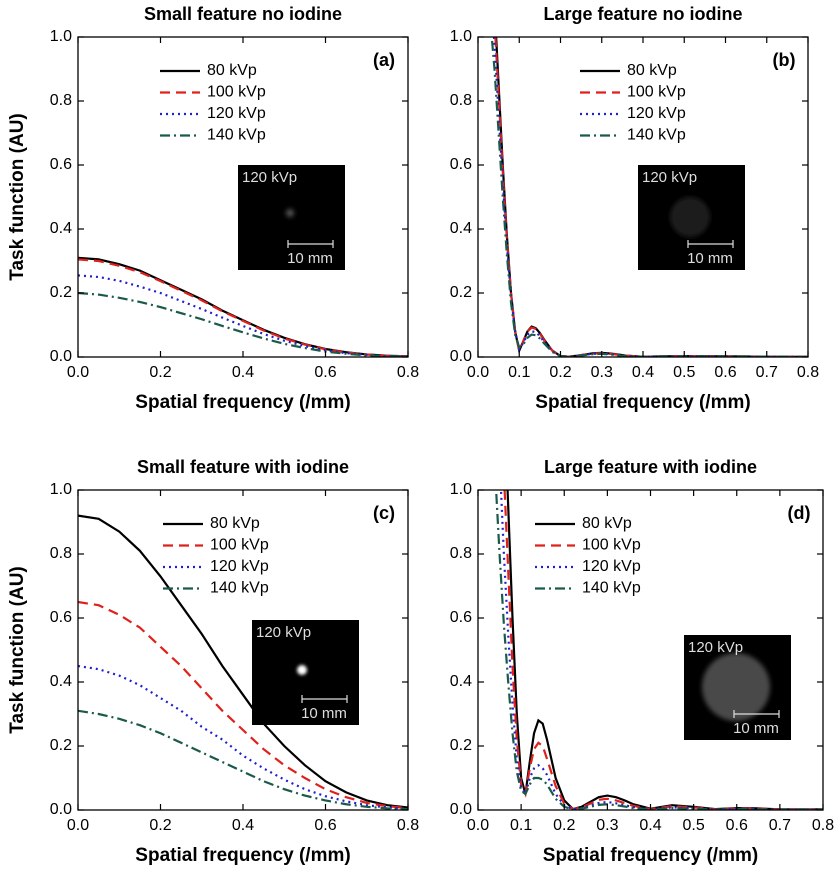 Image resolution: width=840 pixels, height=873 pixels. Describe the element at coordinates (650, 467) in the screenshot. I see `panel-title: Large feature with iodine` at that location.